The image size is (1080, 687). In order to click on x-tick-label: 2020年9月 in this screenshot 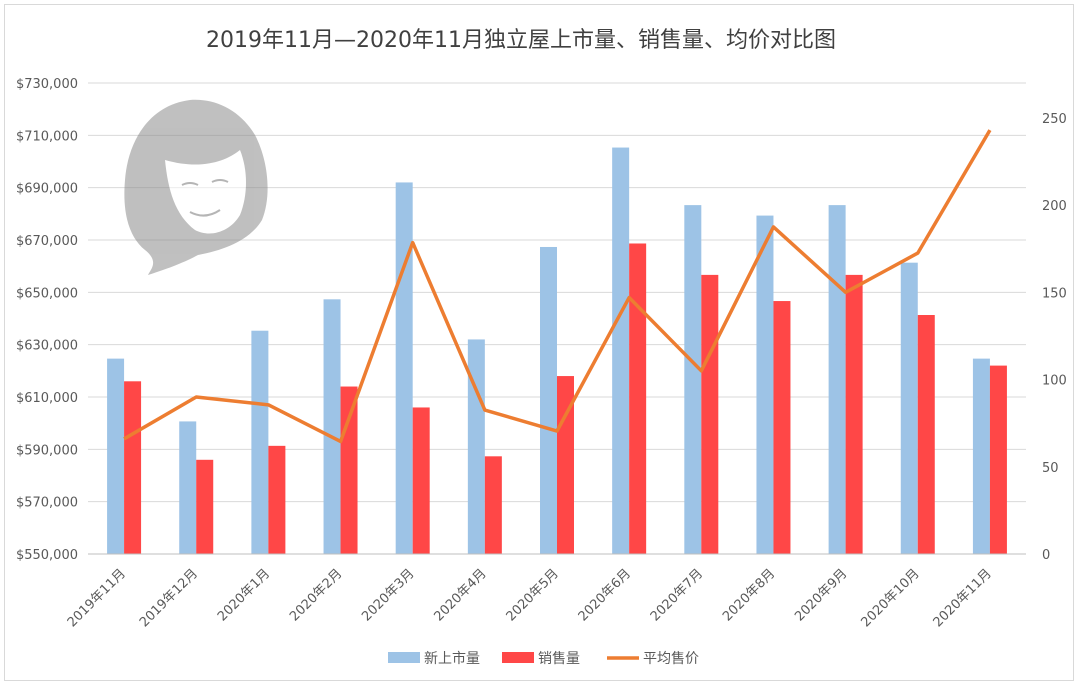, I will do `click(821, 595)`.